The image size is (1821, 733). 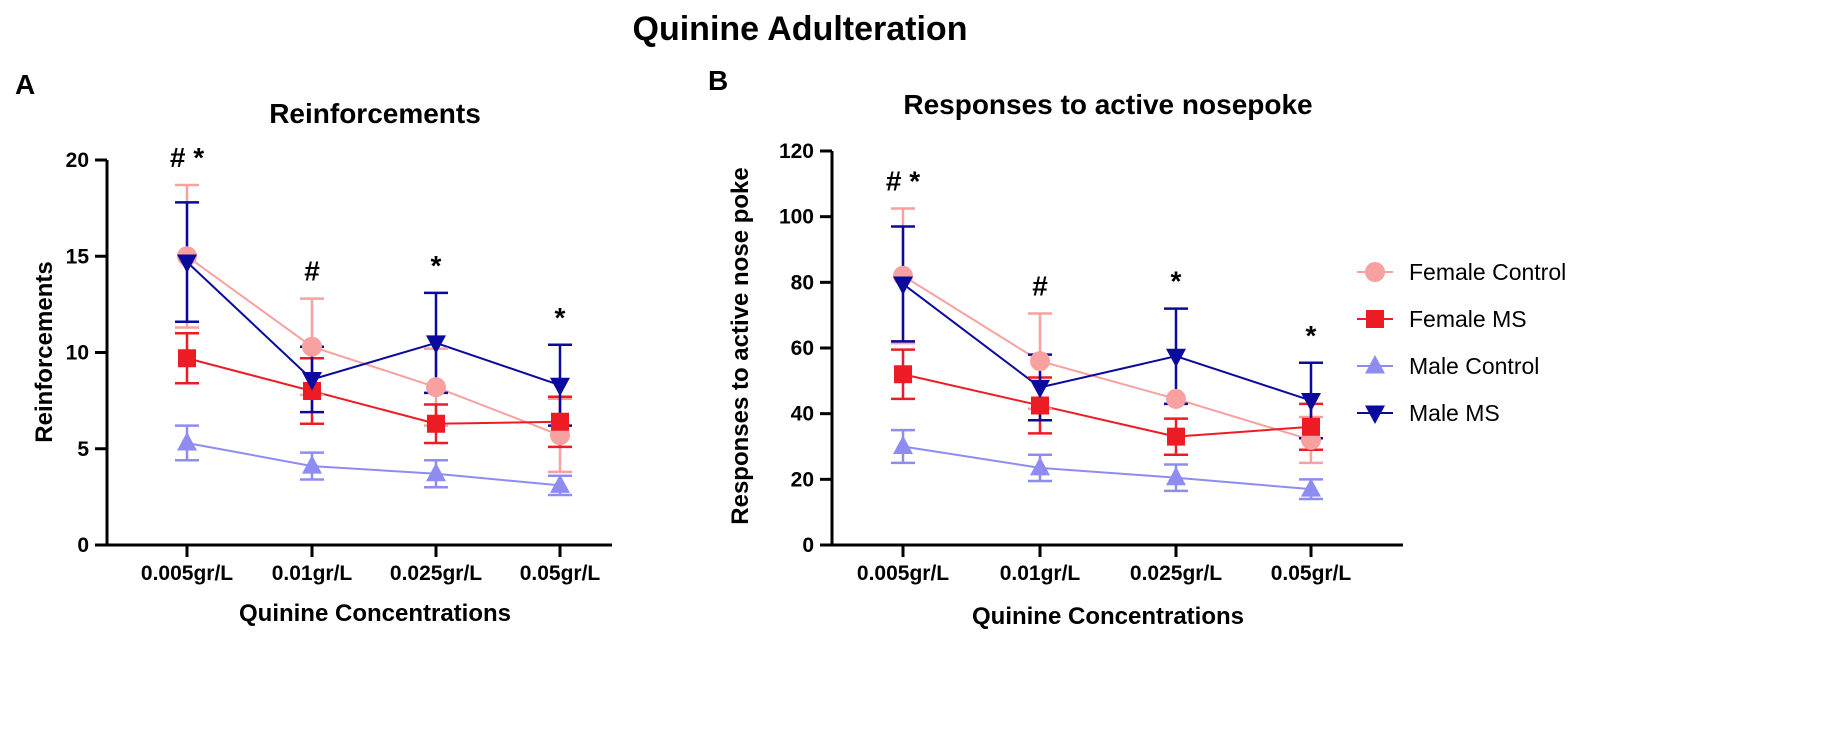 I want to click on legend-label: Male MS, so click(x=1454, y=413).